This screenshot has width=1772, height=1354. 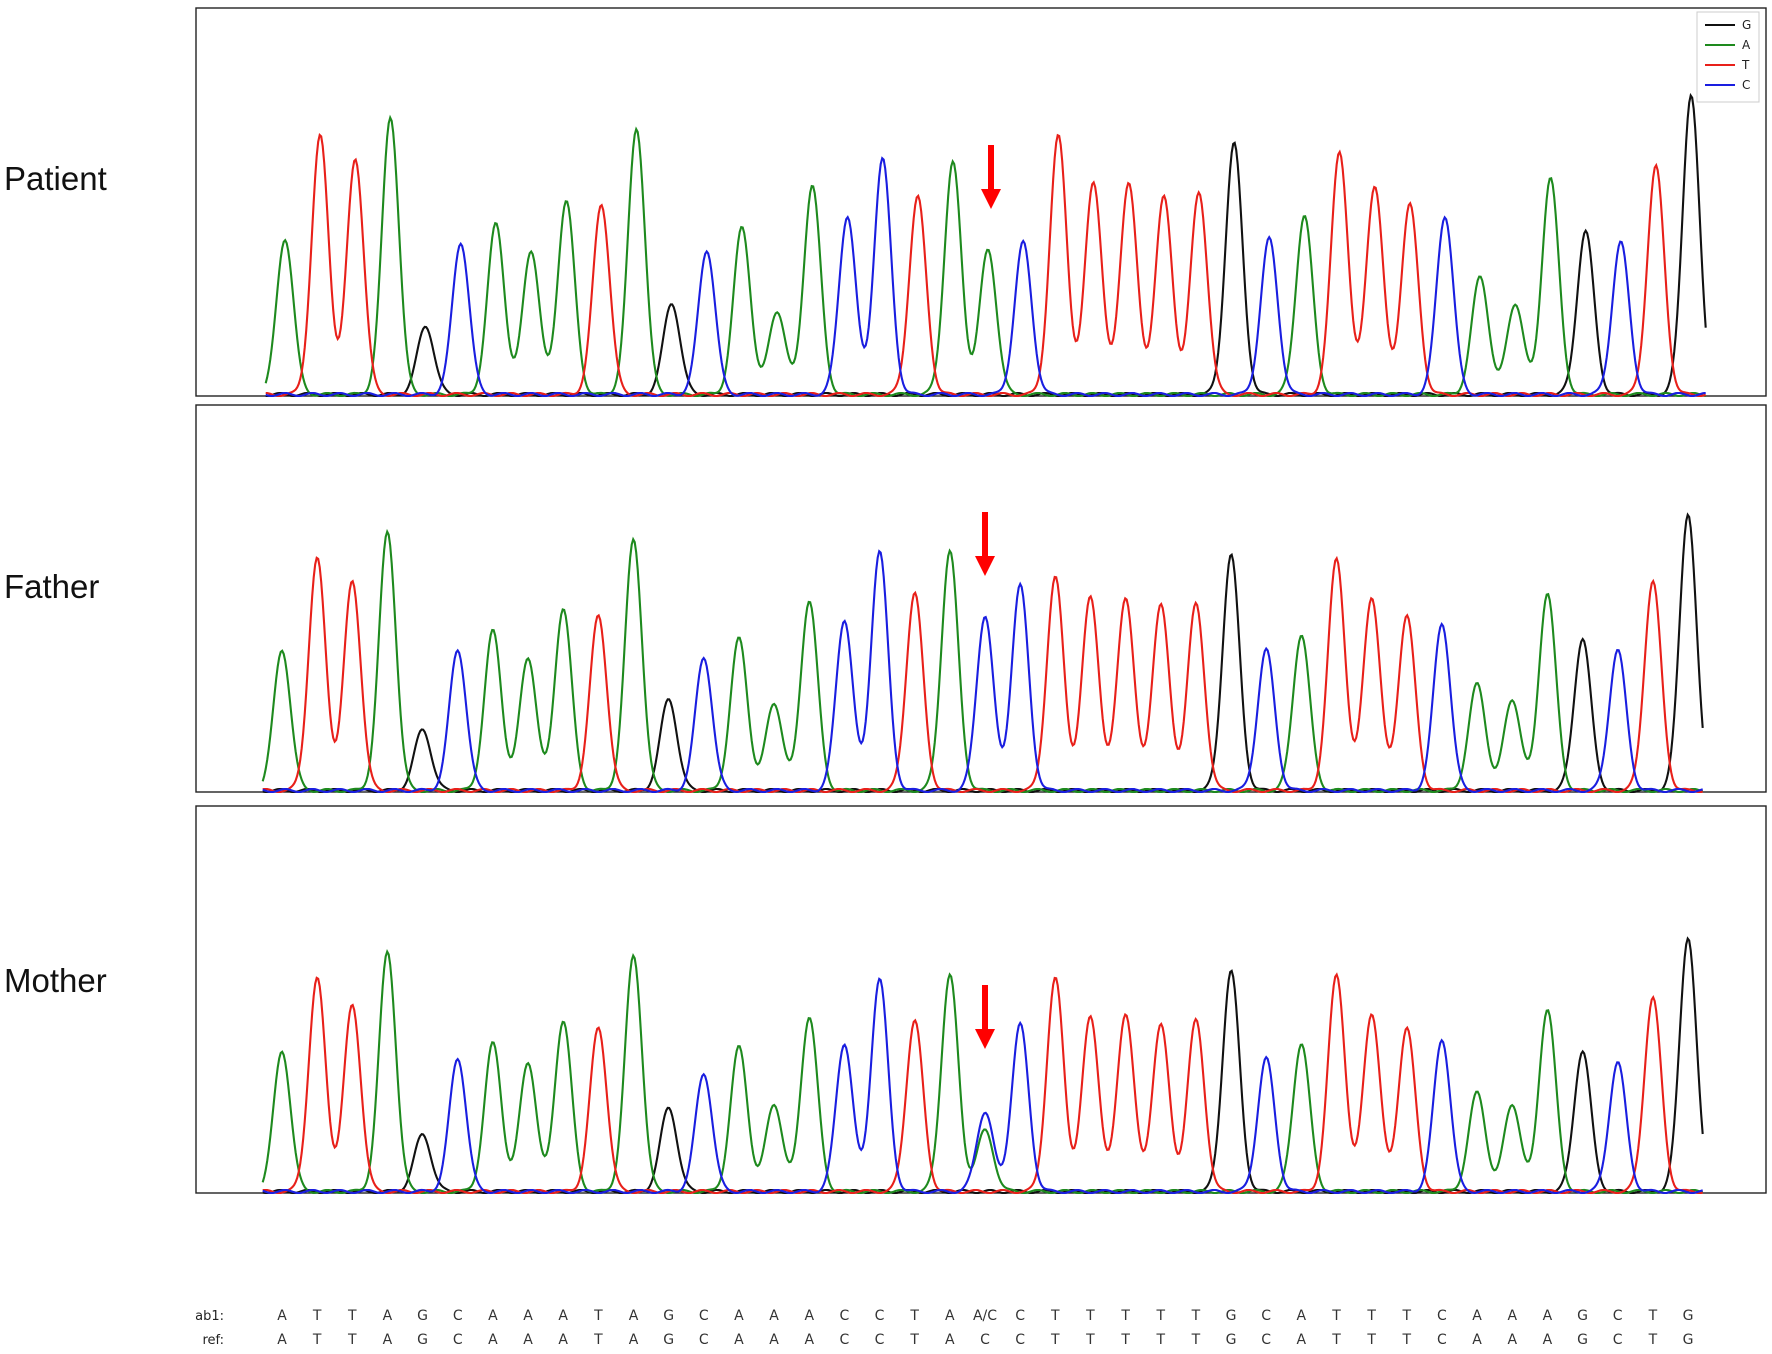 I want to click on base-call: A/C, so click(x=985, y=1316).